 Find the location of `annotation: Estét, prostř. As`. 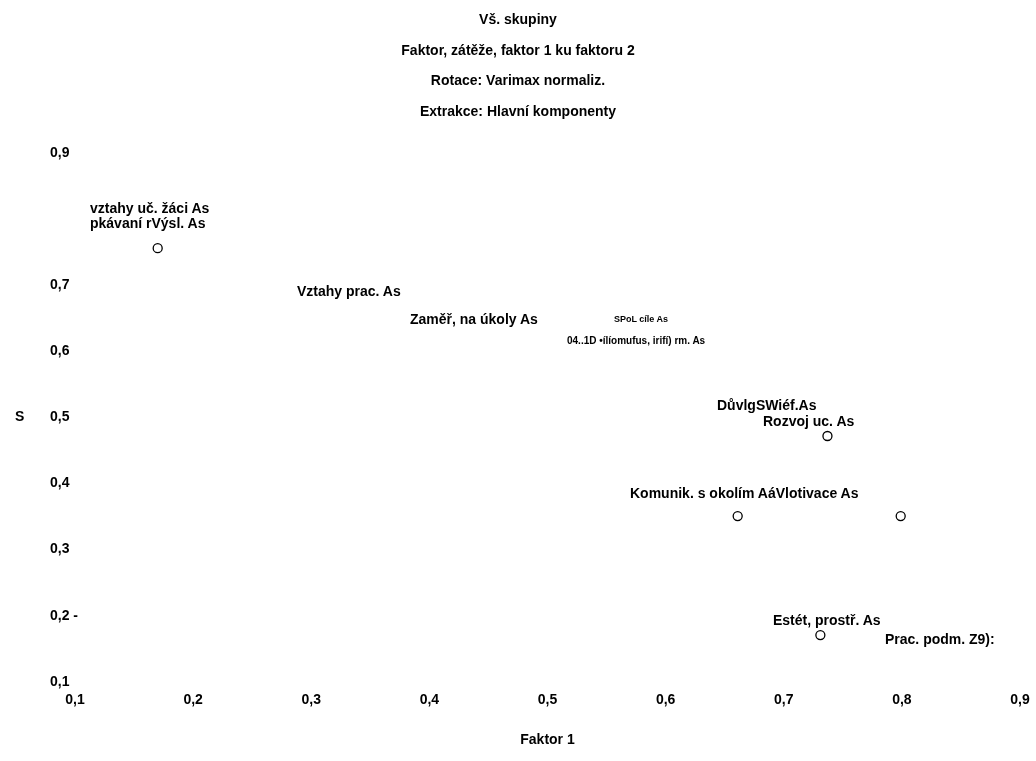

annotation: Estét, prostř. As is located at coordinates (827, 620).